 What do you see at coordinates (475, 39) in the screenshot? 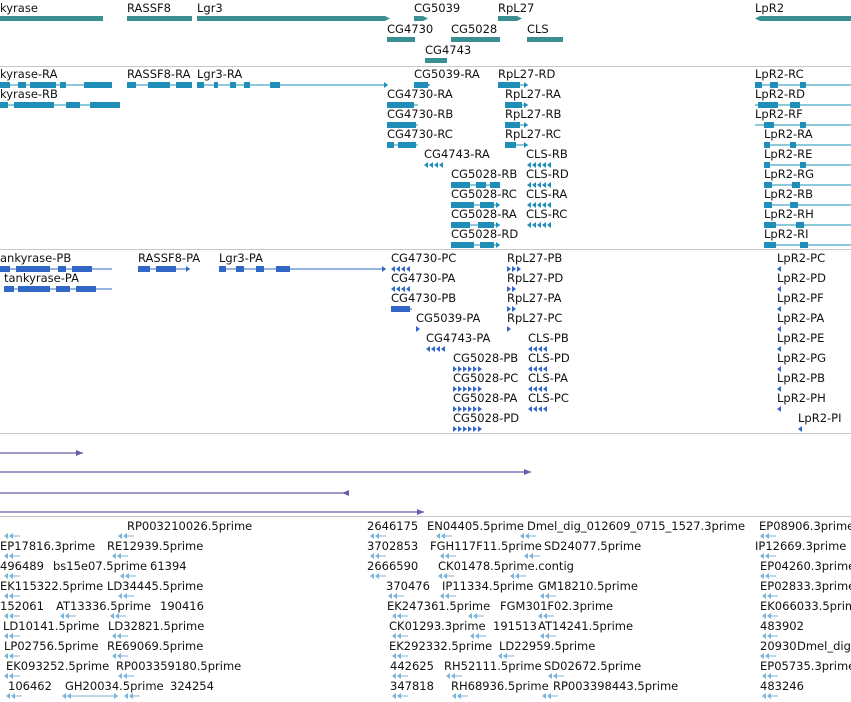
I see `gene-glyph-cg5028` at bounding box center [475, 39].